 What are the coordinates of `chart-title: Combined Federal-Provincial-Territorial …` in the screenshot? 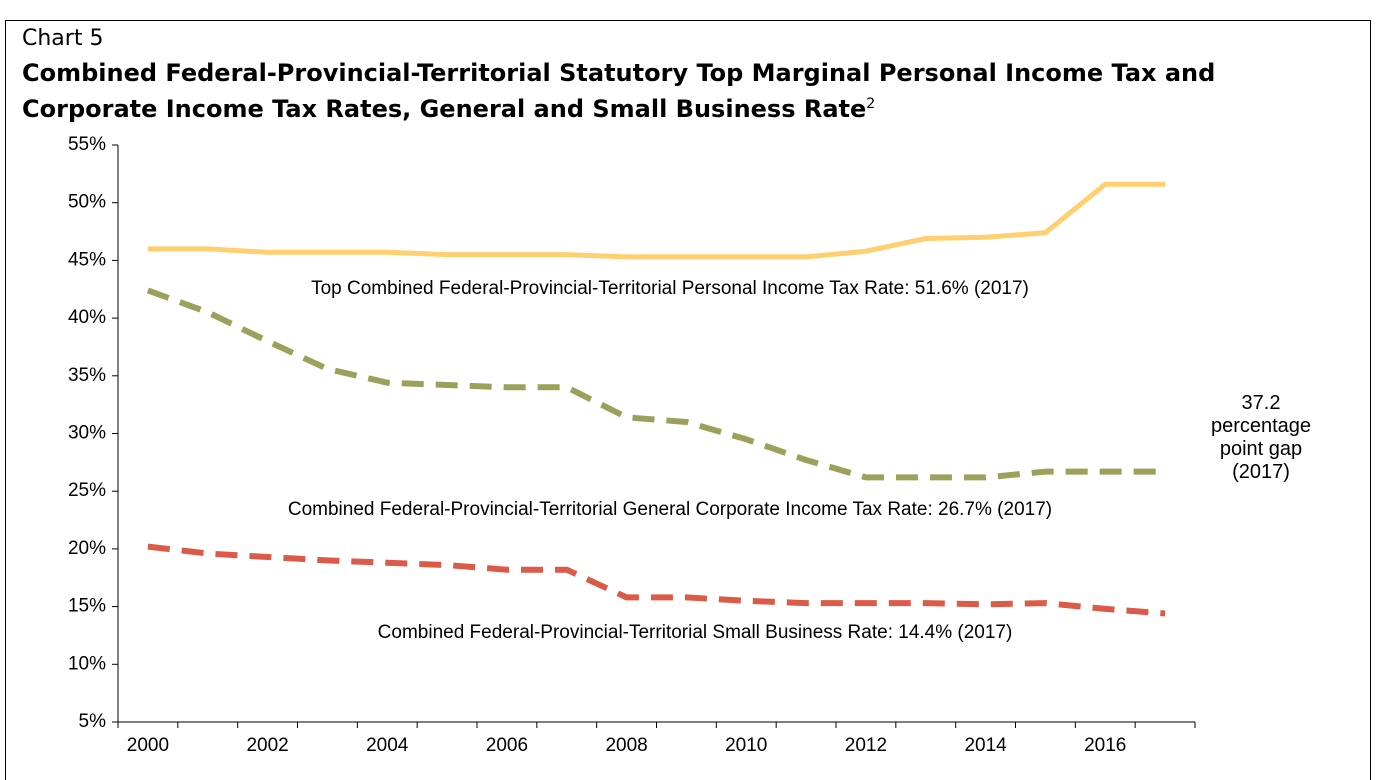 It's located at (672, 91).